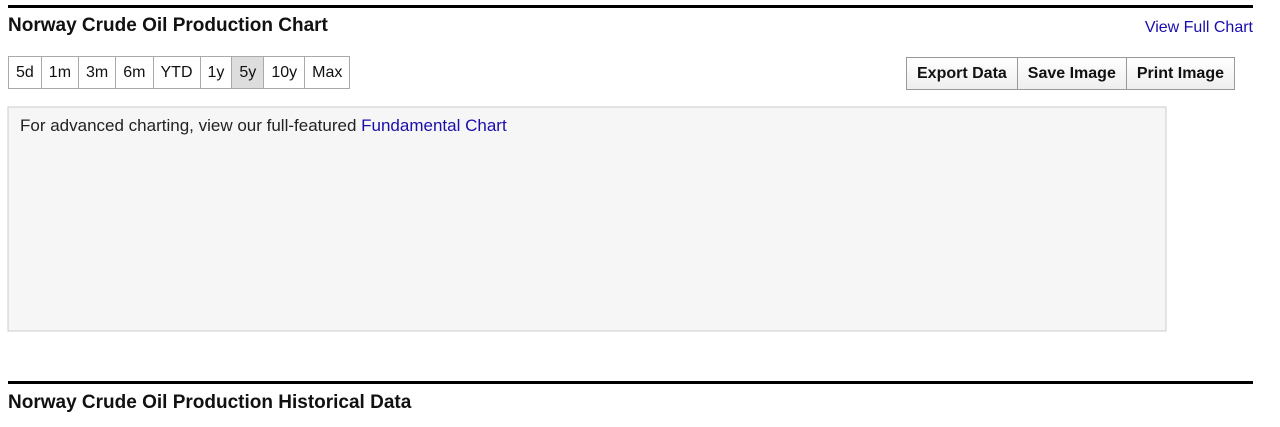 The width and height of the screenshot is (1280, 427). I want to click on range-button: 10y, so click(285, 72).